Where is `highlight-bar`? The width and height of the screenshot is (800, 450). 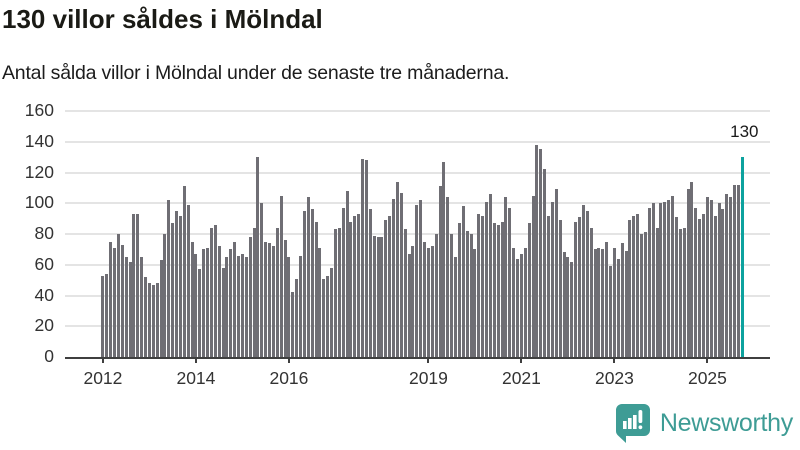 highlight-bar is located at coordinates (742, 257).